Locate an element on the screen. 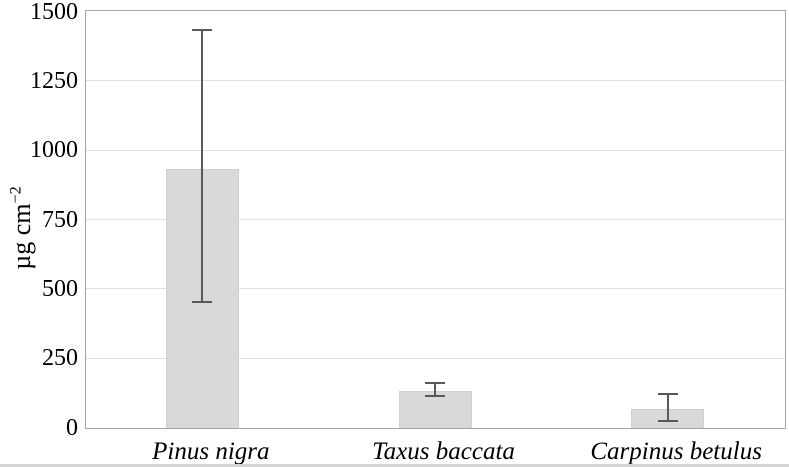 This screenshot has height=467, width=789. y-tick-label-1000: 1000 is located at coordinates (54, 150).